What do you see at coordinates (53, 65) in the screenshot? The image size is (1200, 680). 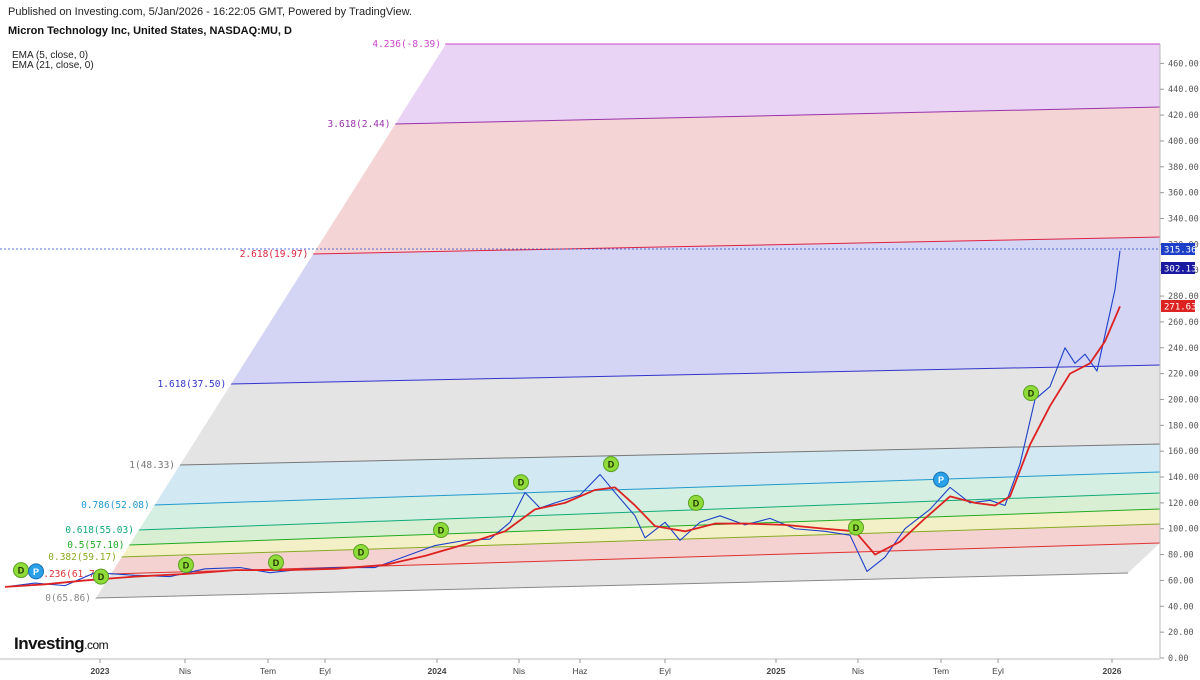 I see `ema-21-label: EMA (21, close, 0)` at bounding box center [53, 65].